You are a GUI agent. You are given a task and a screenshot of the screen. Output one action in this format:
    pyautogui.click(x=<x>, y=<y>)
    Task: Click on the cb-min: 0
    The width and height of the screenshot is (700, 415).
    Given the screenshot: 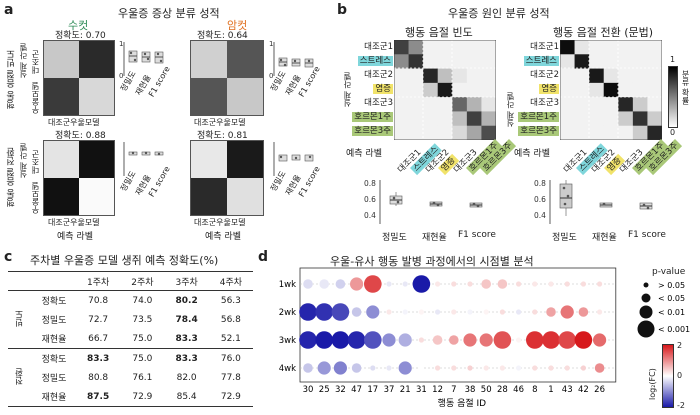 What is the action you would take?
    pyautogui.click(x=673, y=132)
    